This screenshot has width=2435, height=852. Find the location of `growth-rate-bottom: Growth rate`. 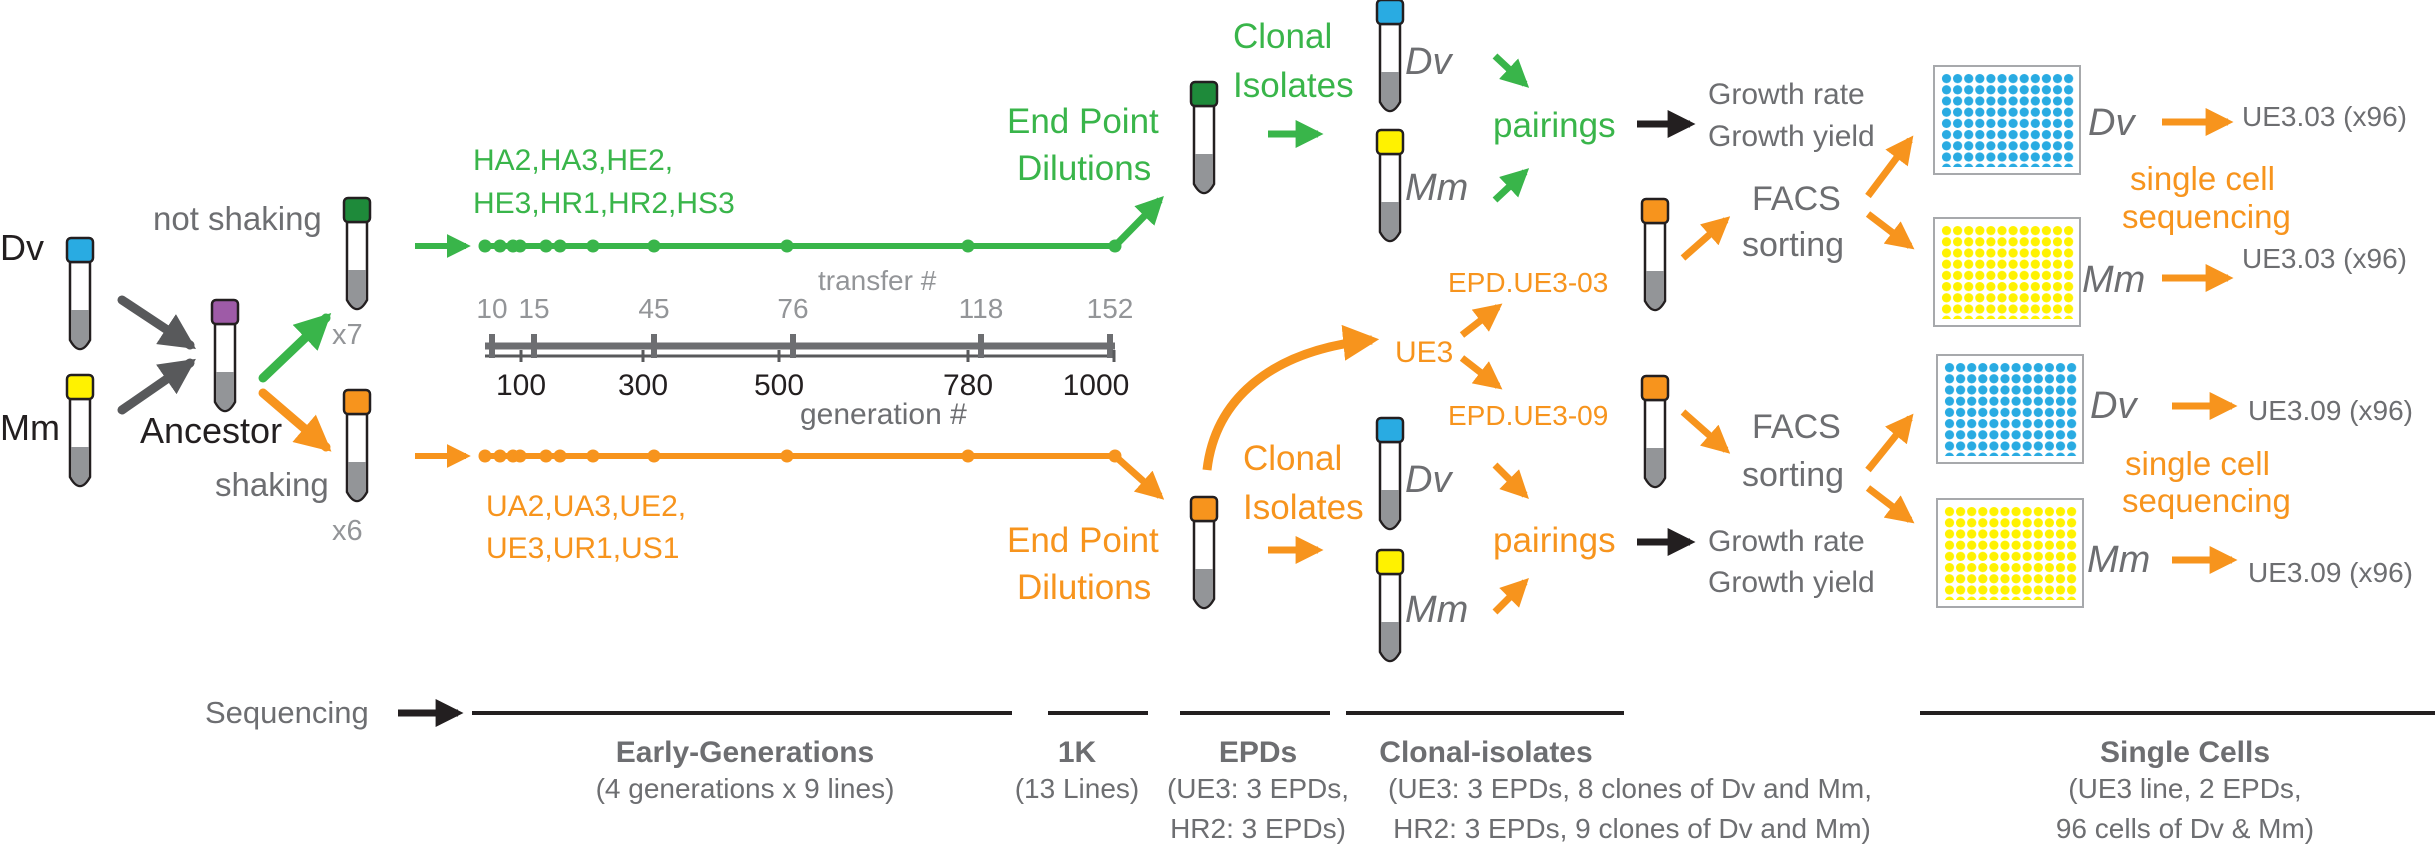

growth-rate-bottom: Growth rate is located at coordinates (1786, 541).